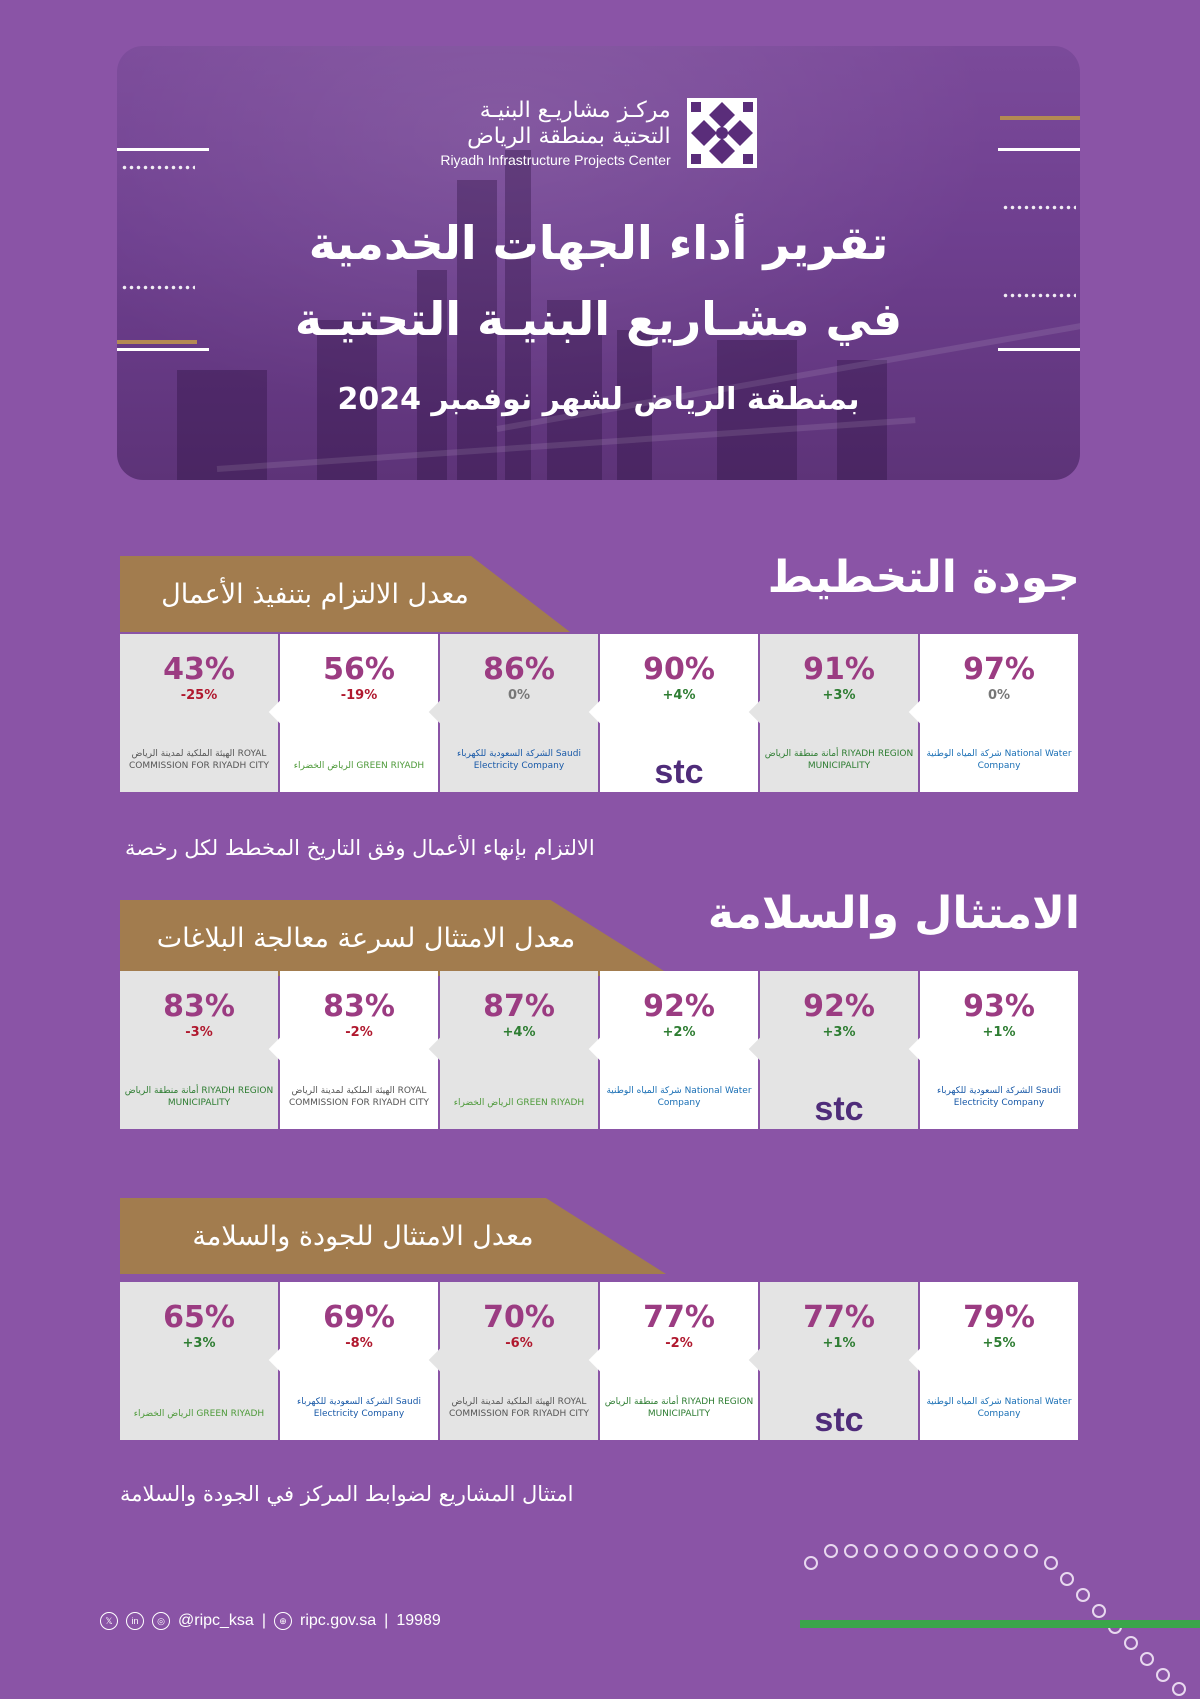  Describe the element at coordinates (519, 669) in the screenshot. I see `kpi-percent: 86%` at that location.